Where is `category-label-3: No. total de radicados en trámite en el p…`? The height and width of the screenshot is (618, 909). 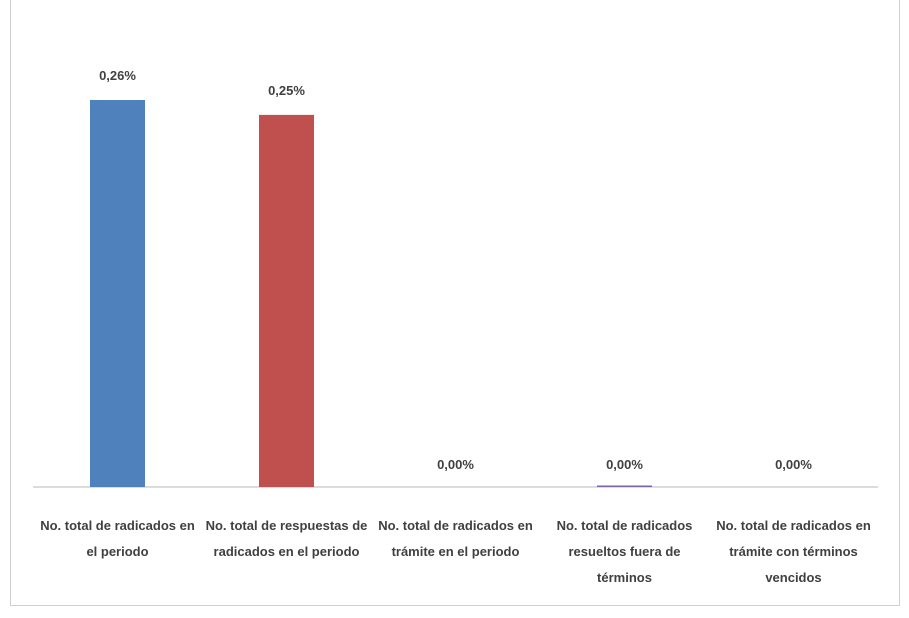 category-label-3: No. total de radicados en trámite en el p… is located at coordinates (455, 538).